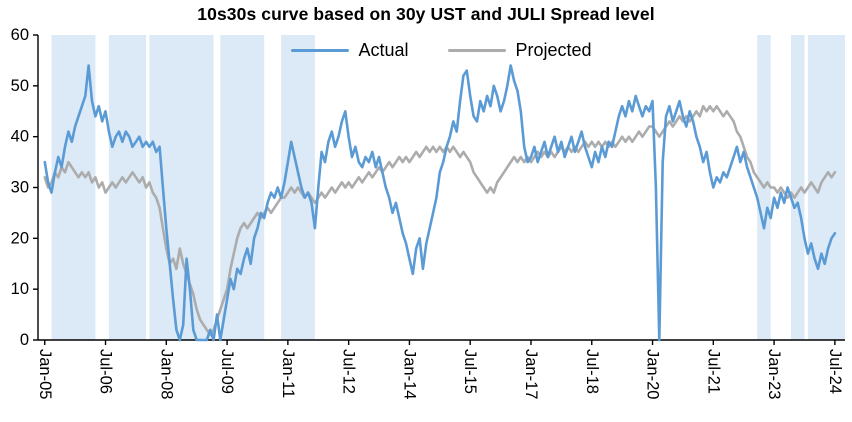 The image size is (852, 422). I want to click on legend-label-actual: Actual, so click(383, 50).